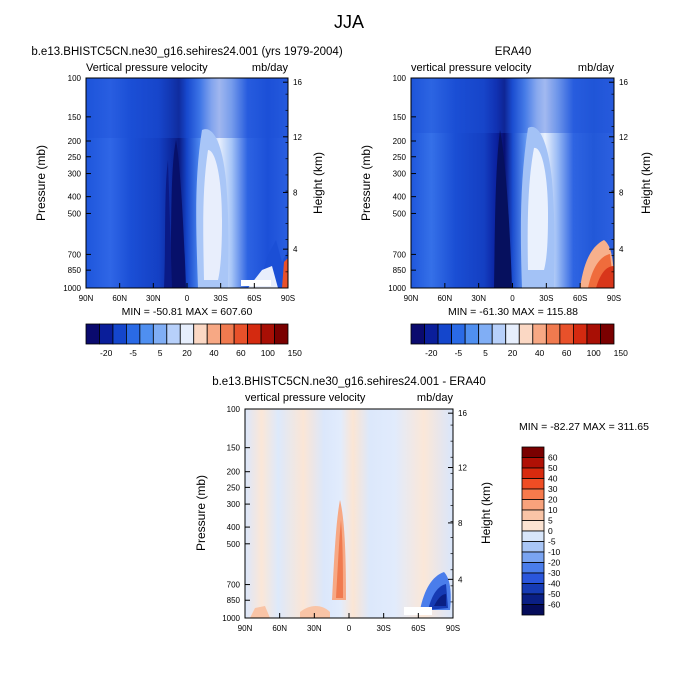  Describe the element at coordinates (554, 573) in the screenshot. I see `panel-difference-colorbar-label: -30` at that location.